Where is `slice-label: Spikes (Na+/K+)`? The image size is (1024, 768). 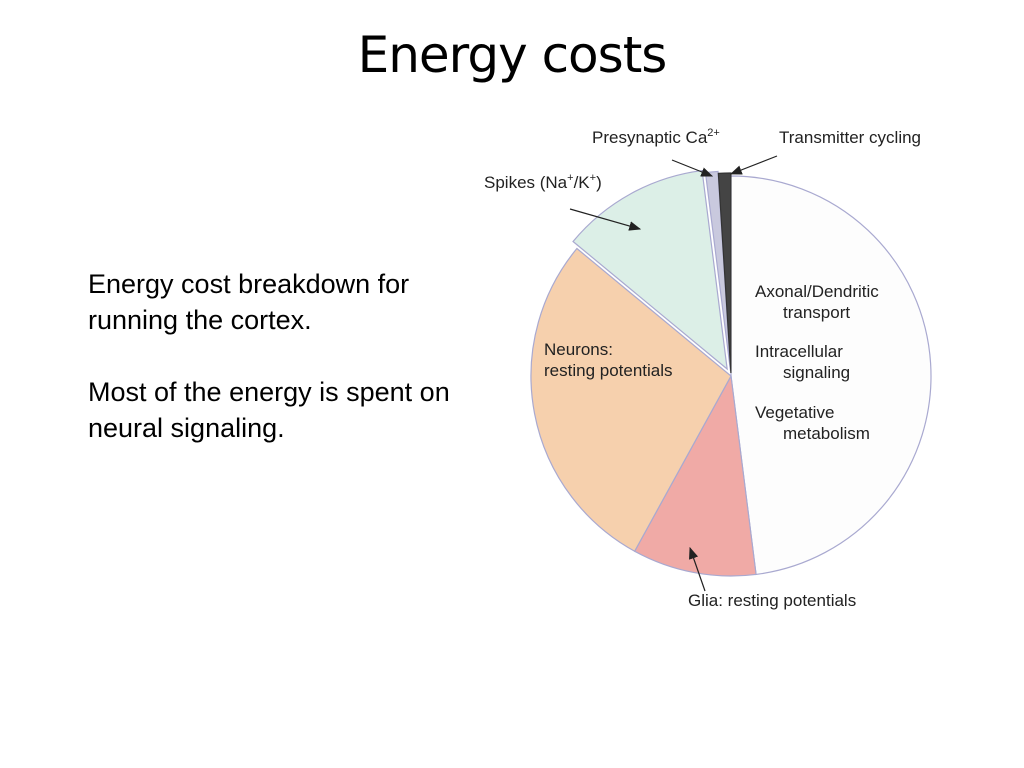
slice-label: Spikes (Na+/K+) is located at coordinates (543, 182).